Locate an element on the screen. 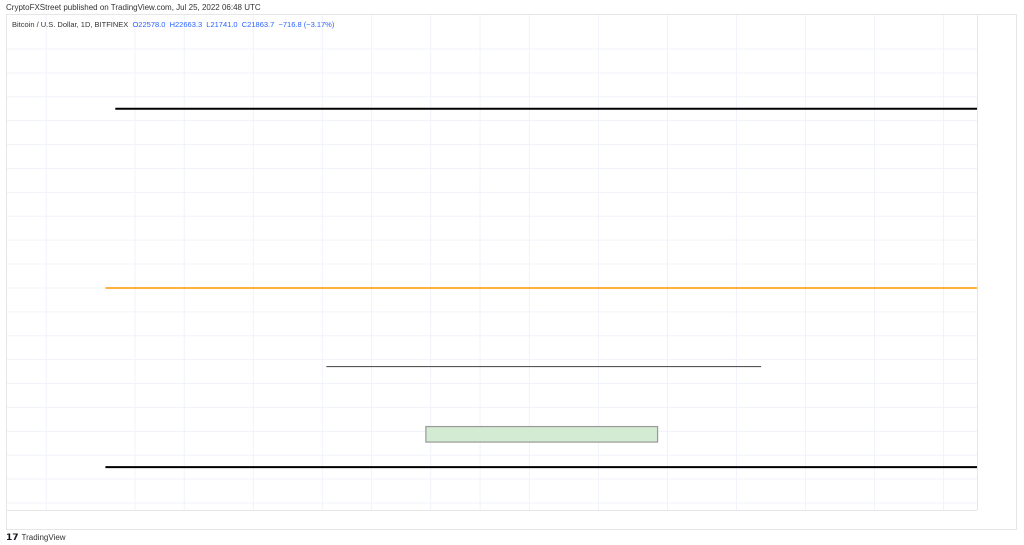 This screenshot has width=1024, height=545. time-axis is located at coordinates (492, 520).